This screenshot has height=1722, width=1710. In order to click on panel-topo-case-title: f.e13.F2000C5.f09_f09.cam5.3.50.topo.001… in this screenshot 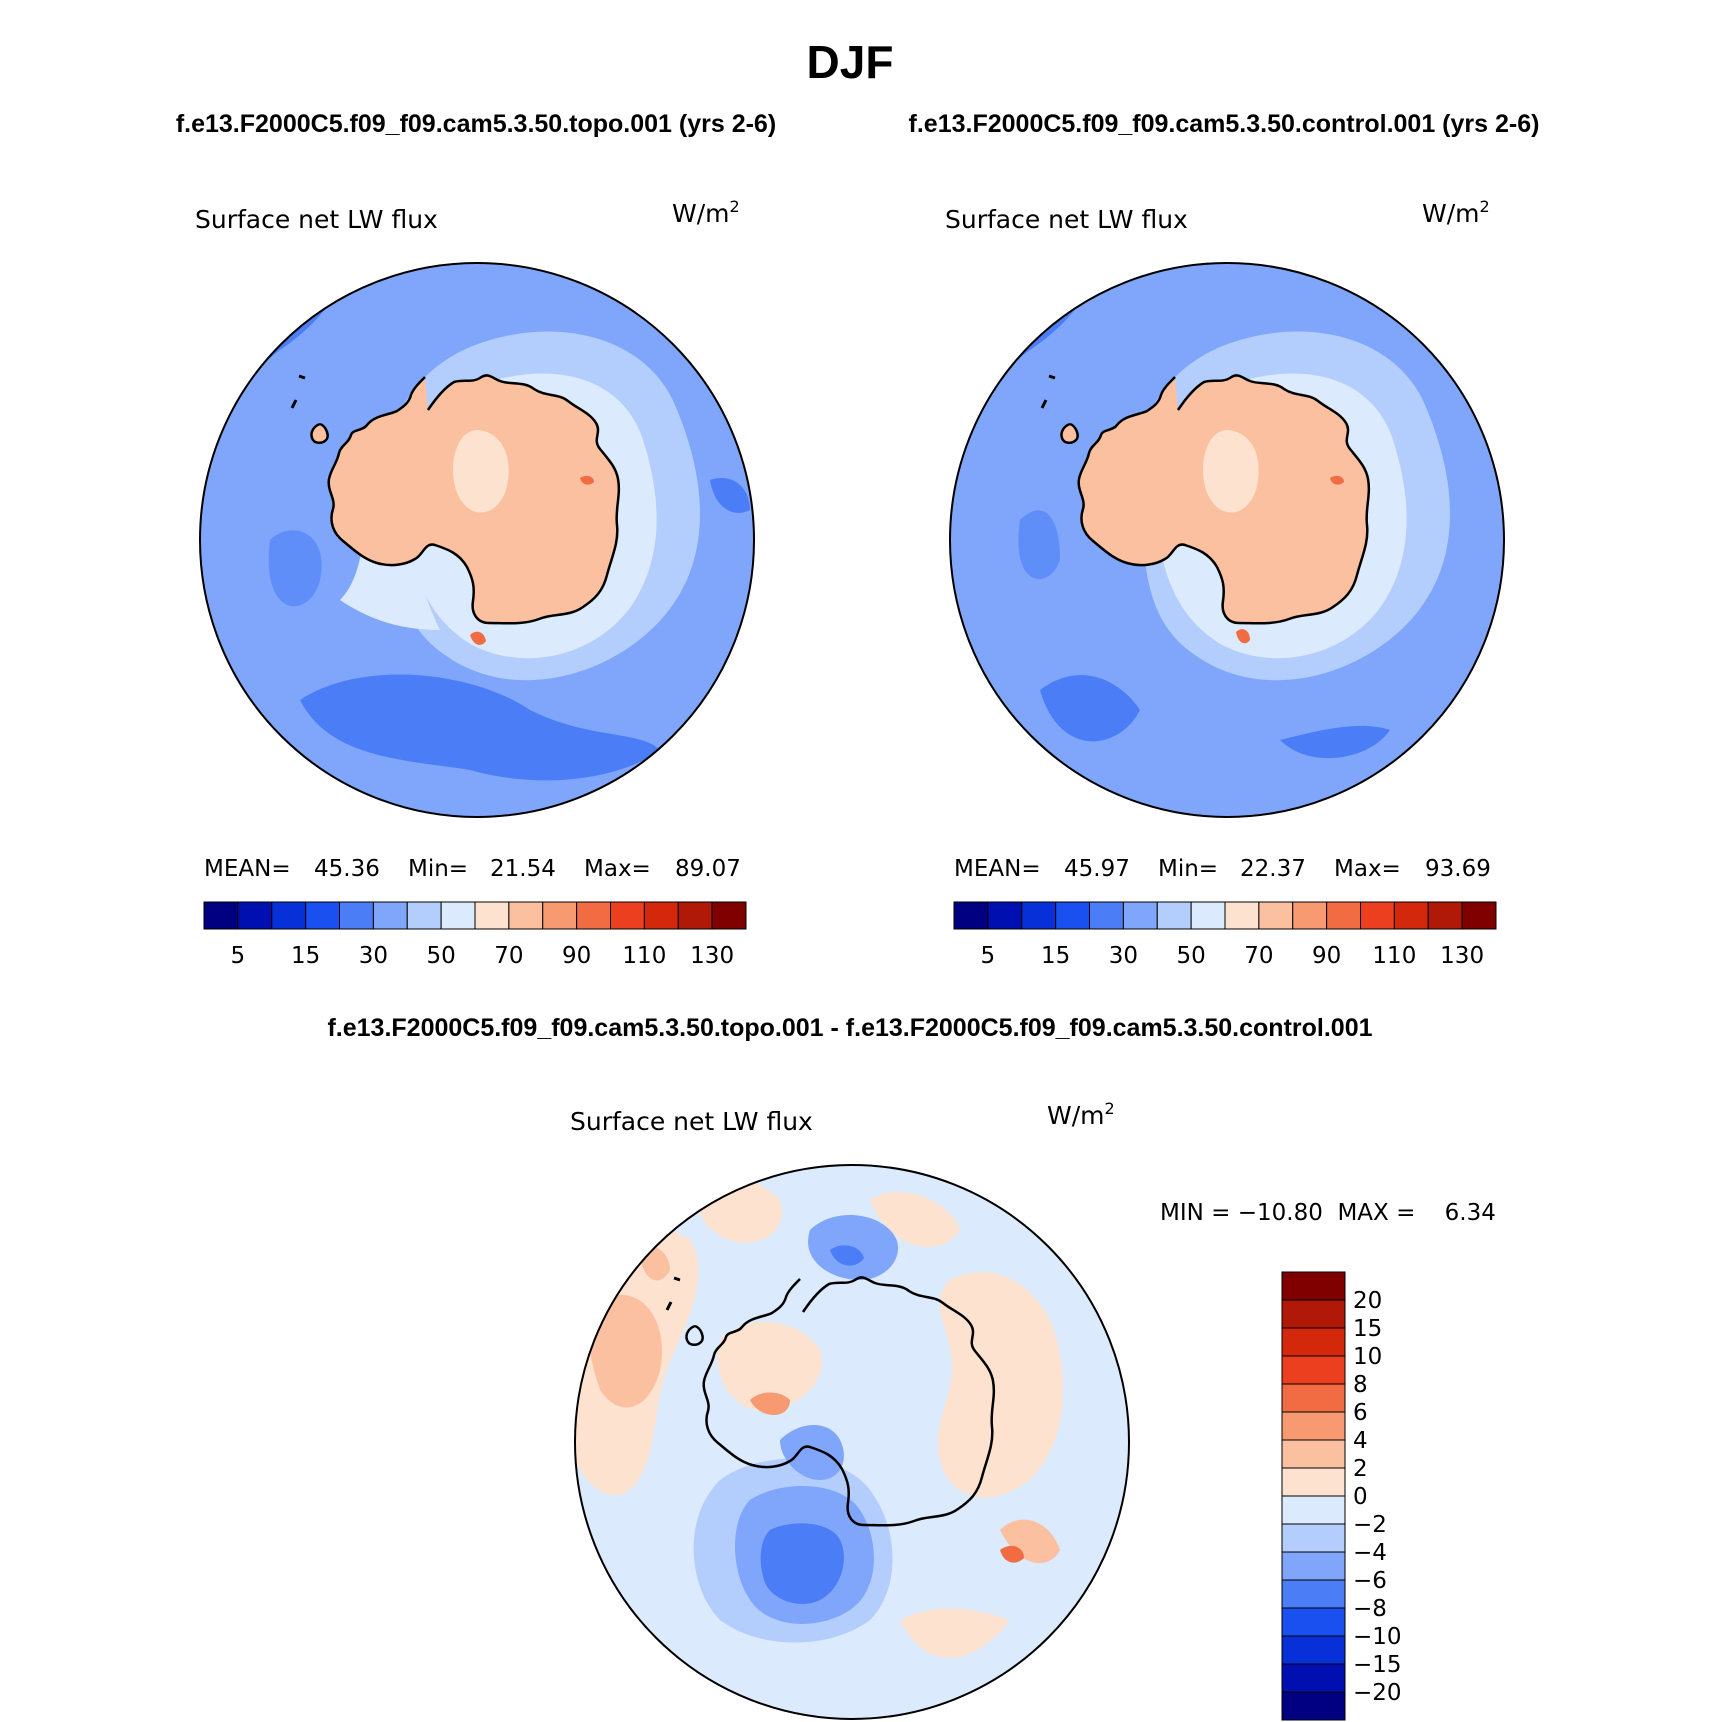, I will do `click(476, 124)`.